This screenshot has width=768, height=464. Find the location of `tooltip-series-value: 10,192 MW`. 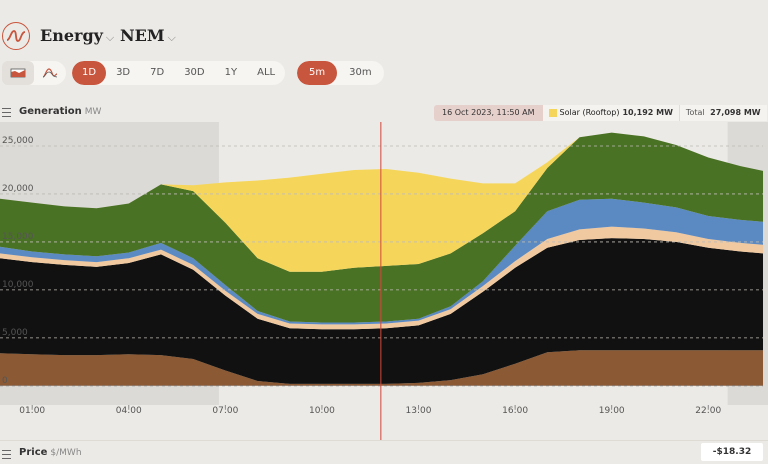

tooltip-series-value: 10,192 MW is located at coordinates (647, 112).